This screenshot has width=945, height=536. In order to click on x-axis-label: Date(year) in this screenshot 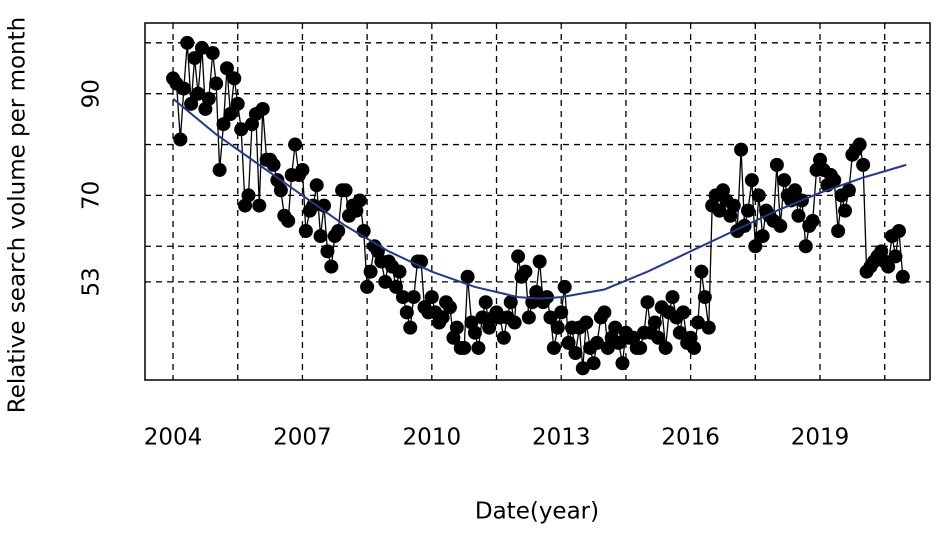, I will do `click(537, 512)`.